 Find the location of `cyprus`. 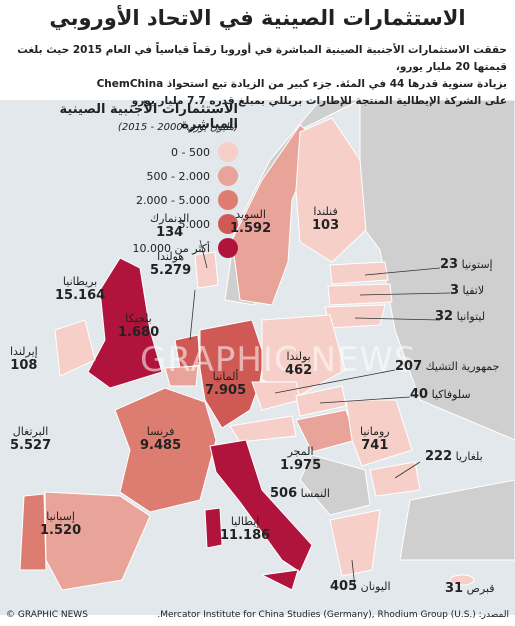

cyprus is located at coordinates (462, 580).